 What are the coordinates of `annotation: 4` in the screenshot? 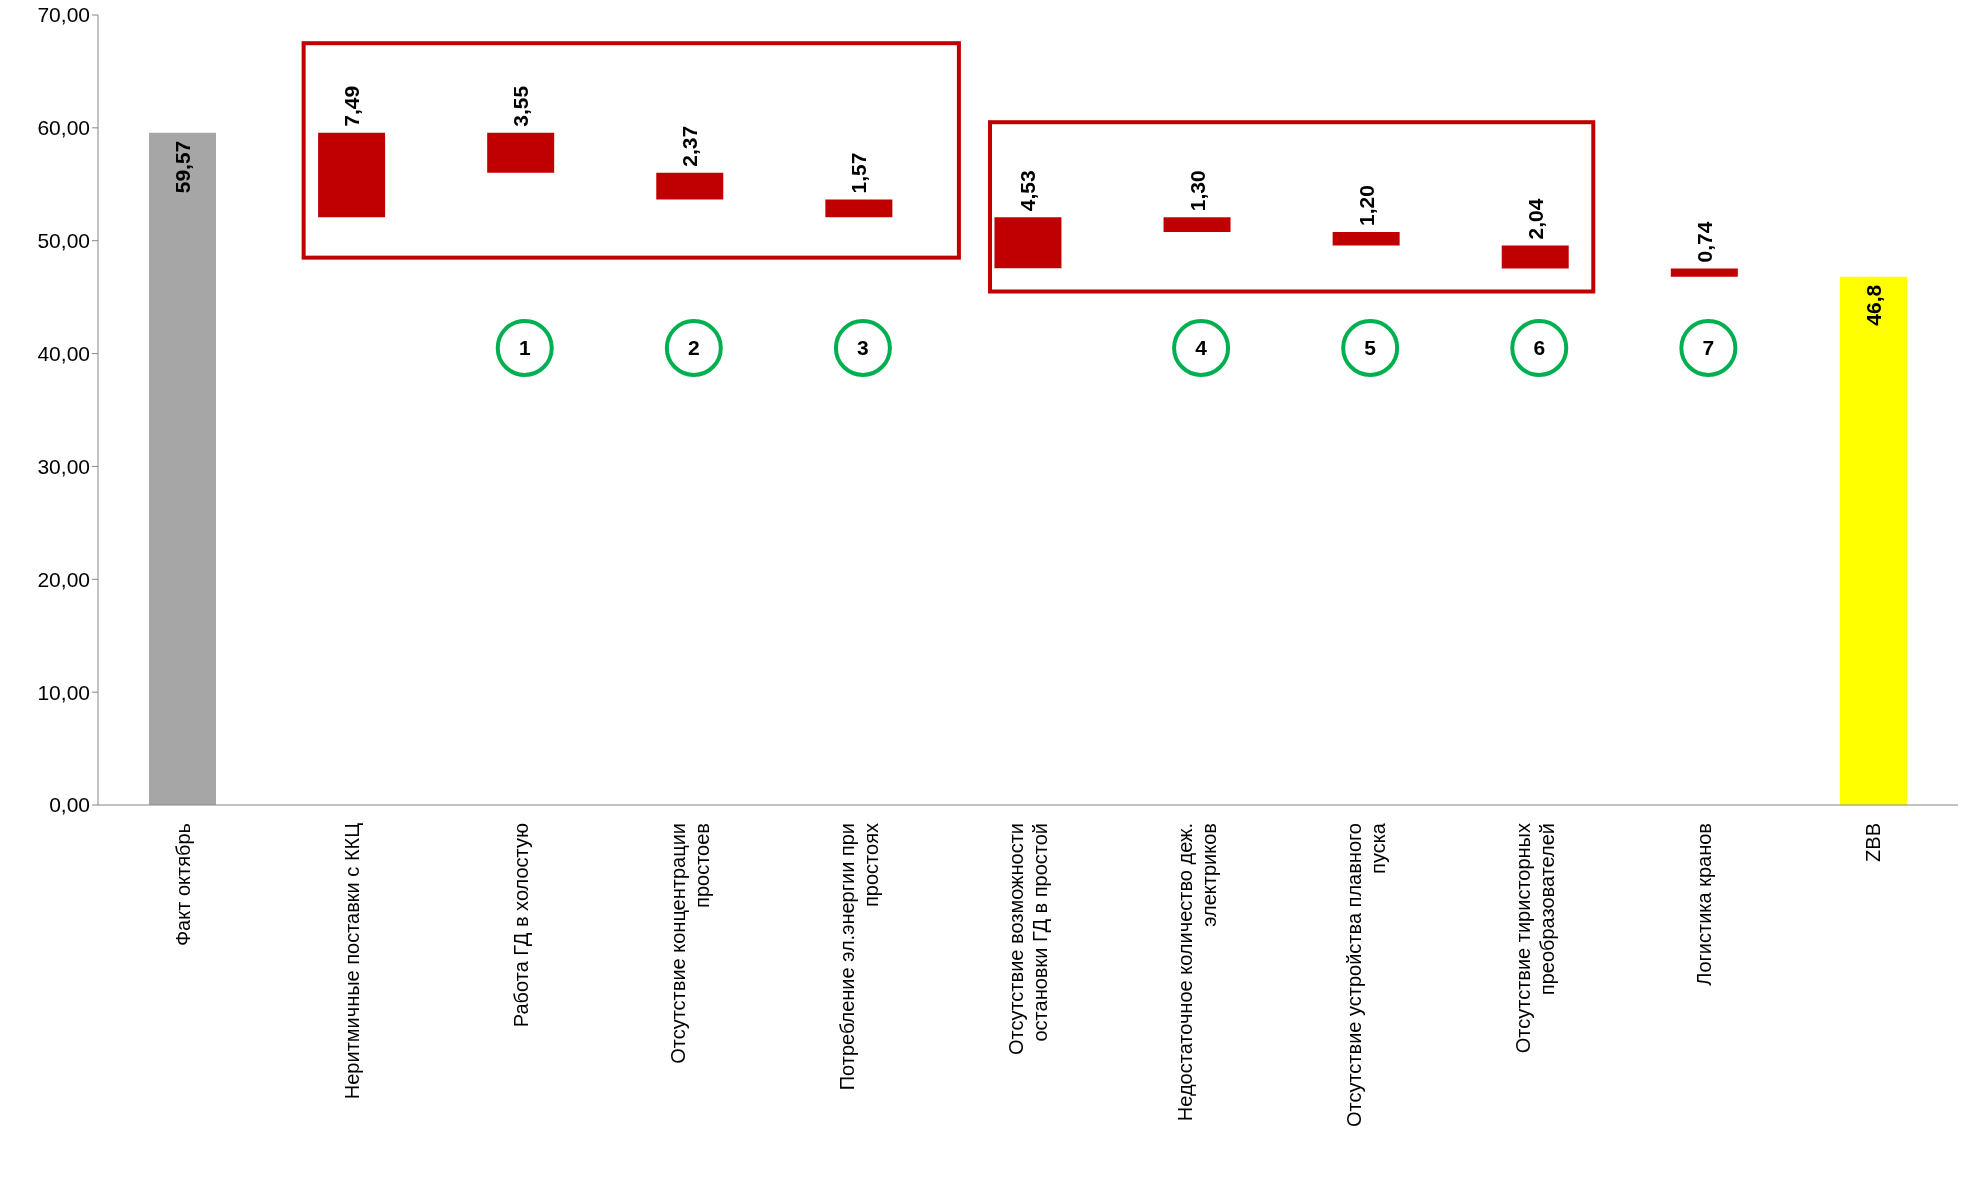 It's located at (1201, 348).